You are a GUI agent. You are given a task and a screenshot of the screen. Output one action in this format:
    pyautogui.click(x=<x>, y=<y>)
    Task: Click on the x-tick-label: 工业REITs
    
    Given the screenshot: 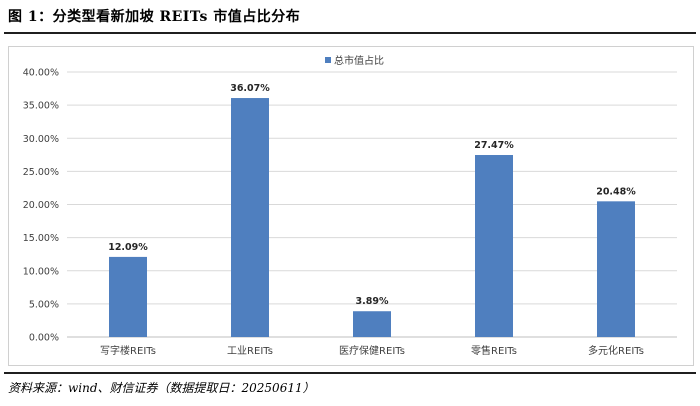 What is the action you would take?
    pyautogui.click(x=250, y=351)
    